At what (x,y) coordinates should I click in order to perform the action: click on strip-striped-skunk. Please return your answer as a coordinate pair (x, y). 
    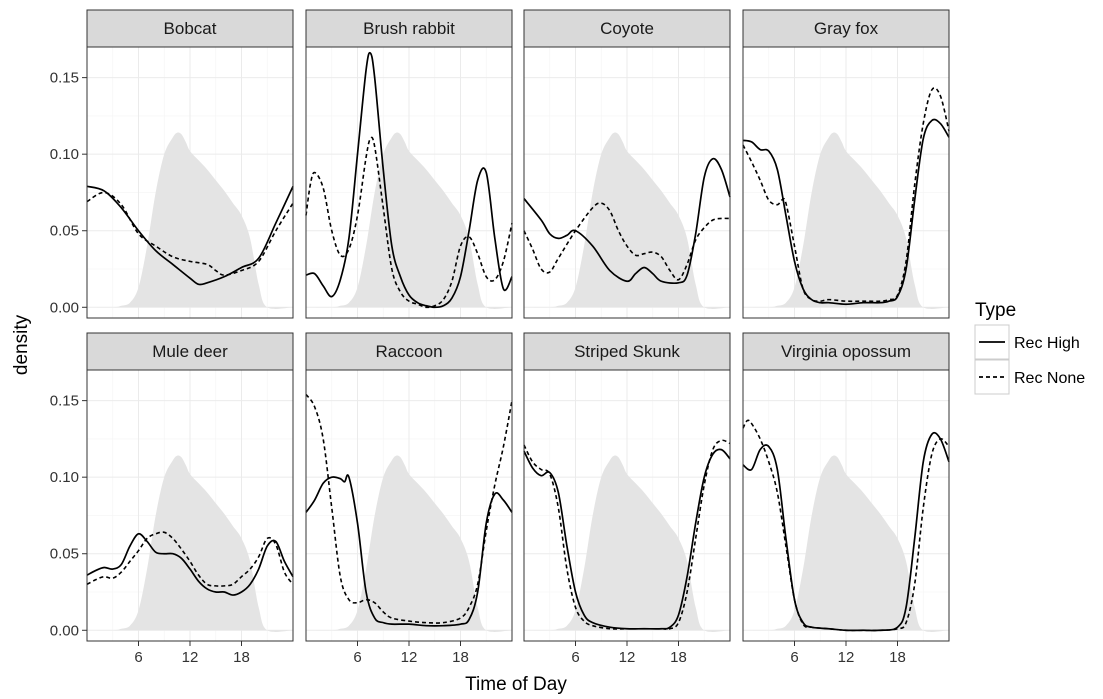
    Looking at the image, I should click on (627, 351).